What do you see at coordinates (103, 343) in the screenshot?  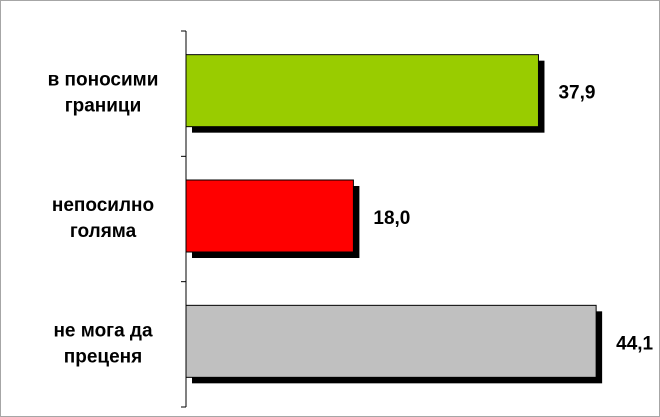 I see `category-tick-label: не мога да преценя` at bounding box center [103, 343].